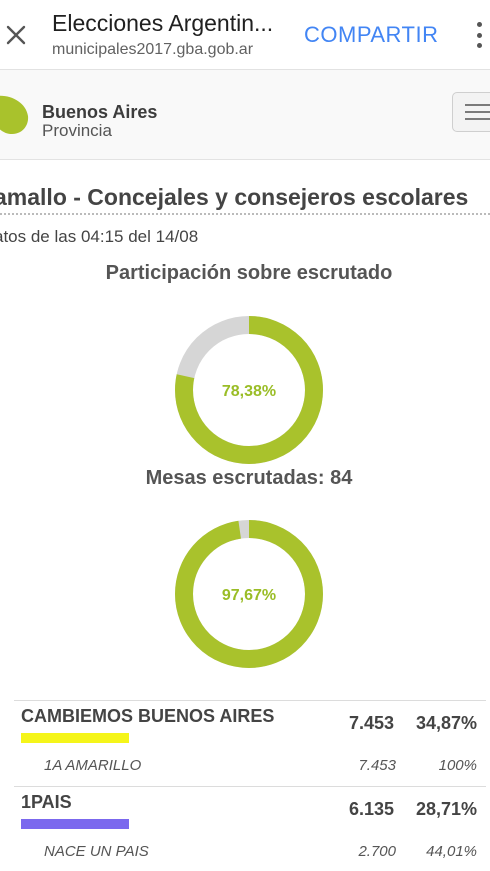 The height and width of the screenshot is (871, 490). I want to click on party-name: CAMBIEMOS BUENOS AIRES, so click(148, 716).